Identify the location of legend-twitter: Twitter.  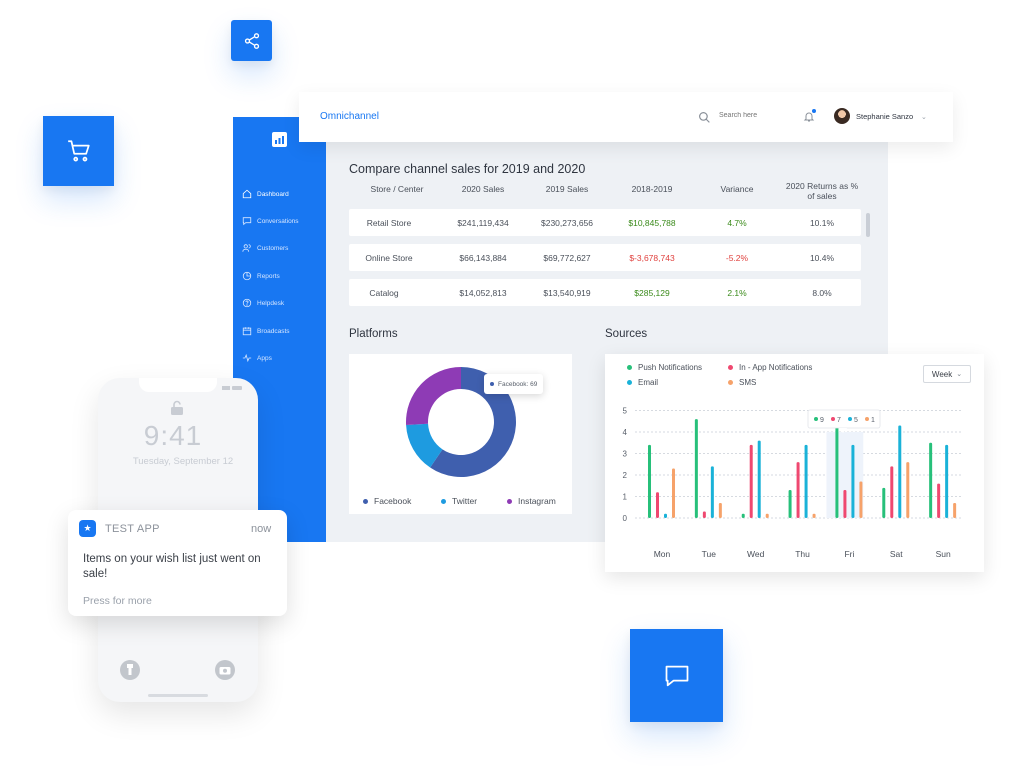
(459, 501).